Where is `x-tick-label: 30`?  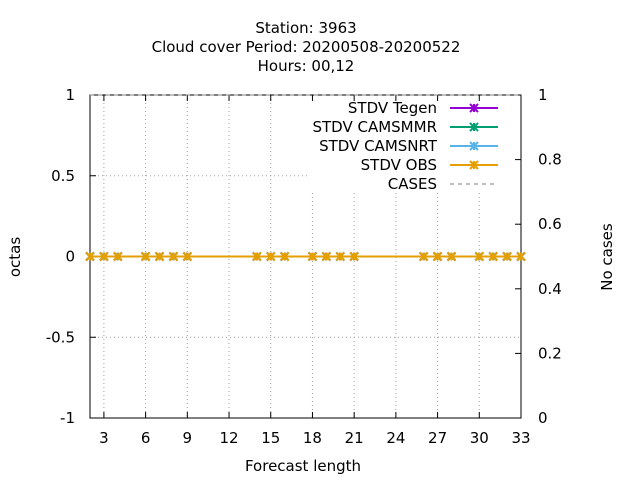 x-tick-label: 30 is located at coordinates (479, 438).